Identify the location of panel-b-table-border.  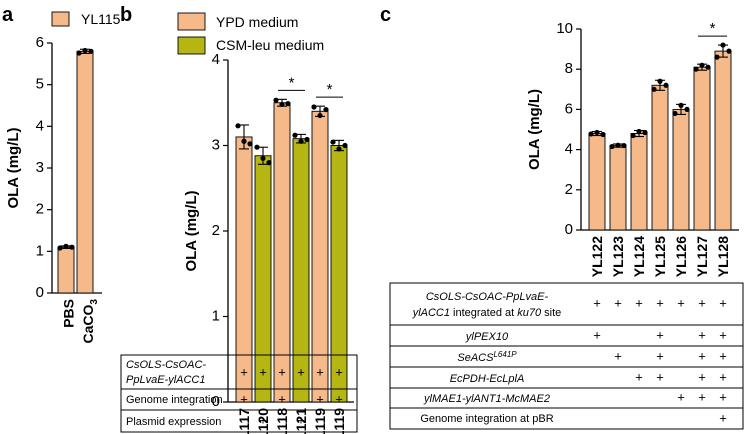
(239, 393).